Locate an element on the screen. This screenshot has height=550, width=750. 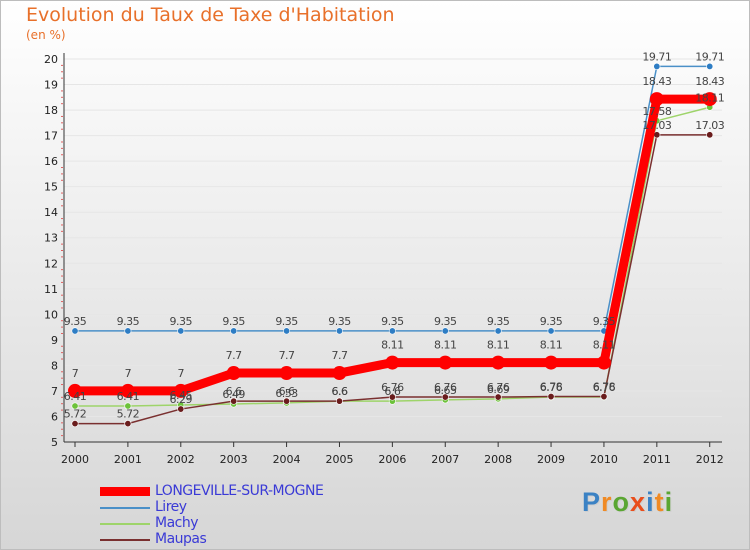
chart-subtitle: (en %) is located at coordinates (46, 35).